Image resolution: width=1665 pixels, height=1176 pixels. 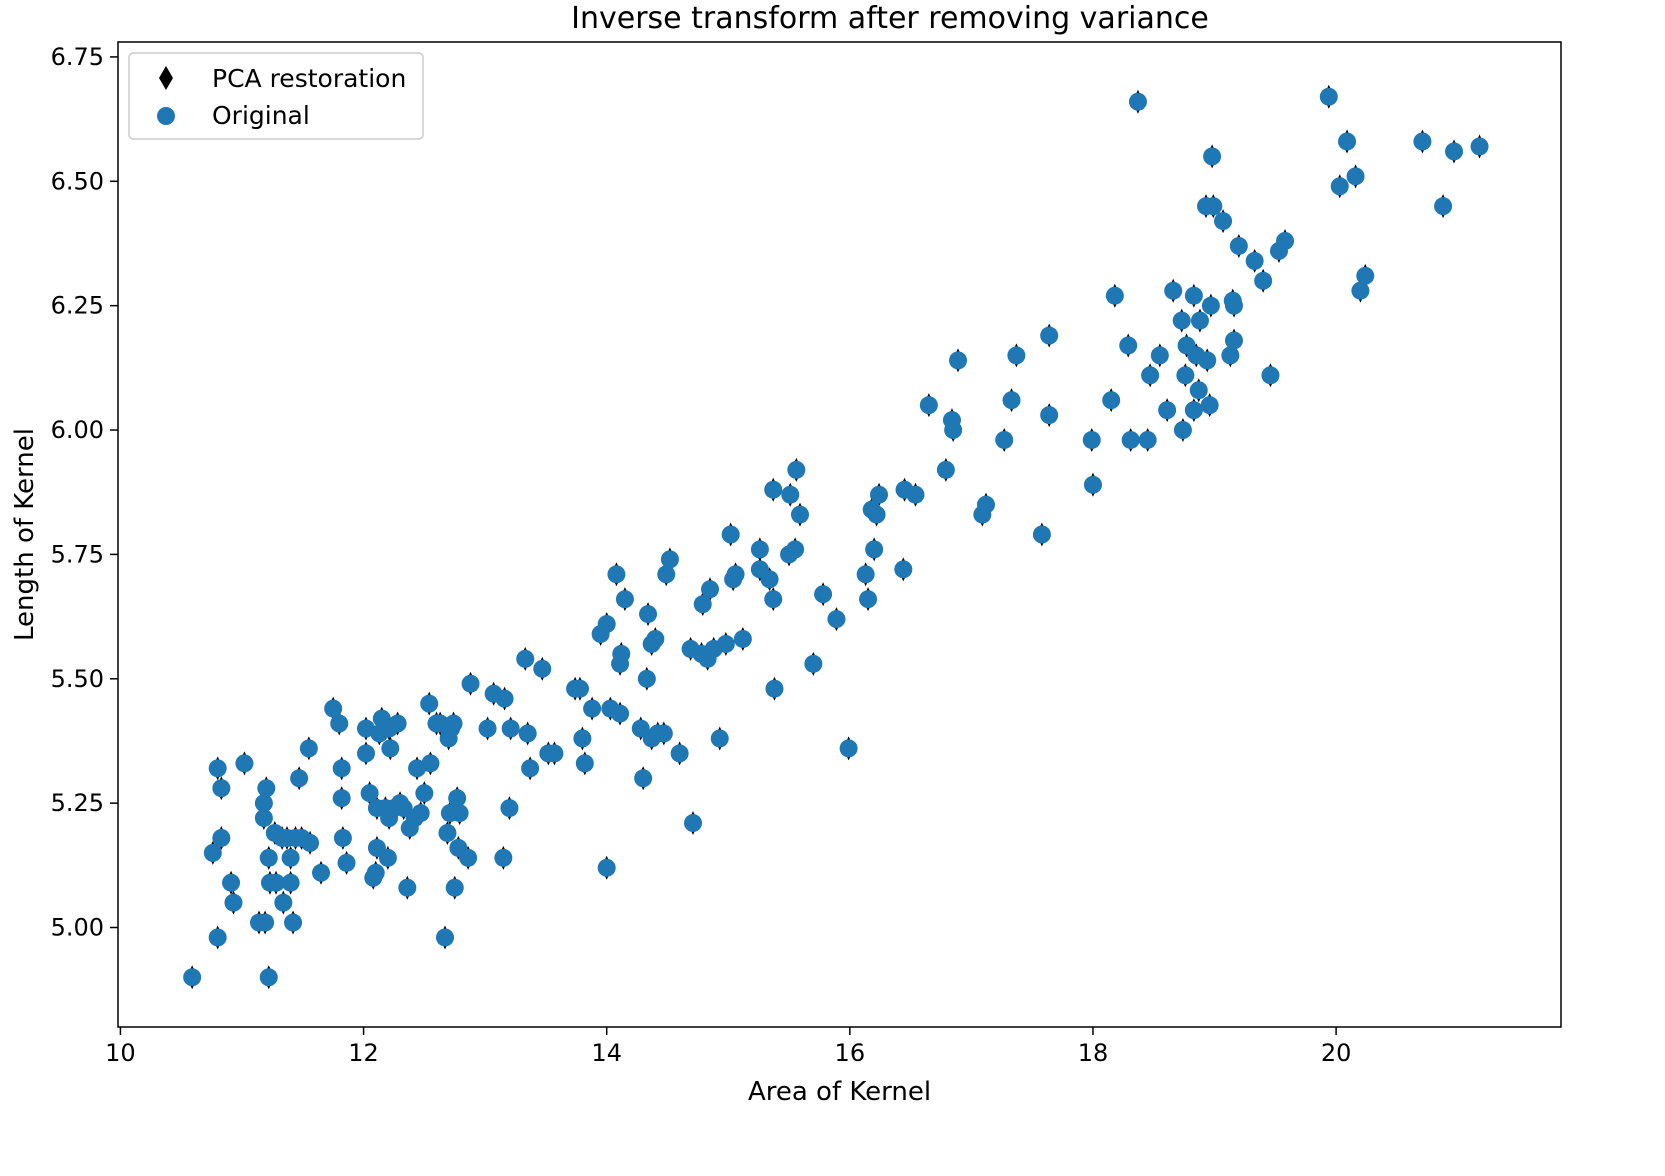 What do you see at coordinates (606, 1053) in the screenshot?
I see `x-tick-label: 14` at bounding box center [606, 1053].